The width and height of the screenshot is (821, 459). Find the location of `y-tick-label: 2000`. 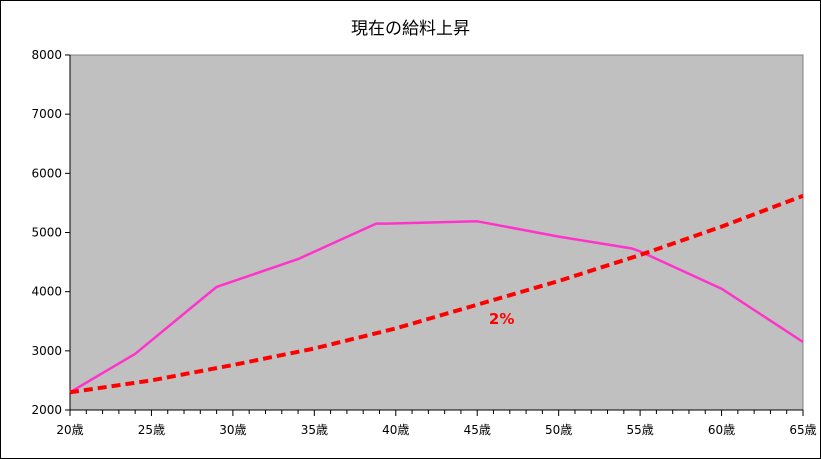

y-tick-label: 2000 is located at coordinates (46, 410).